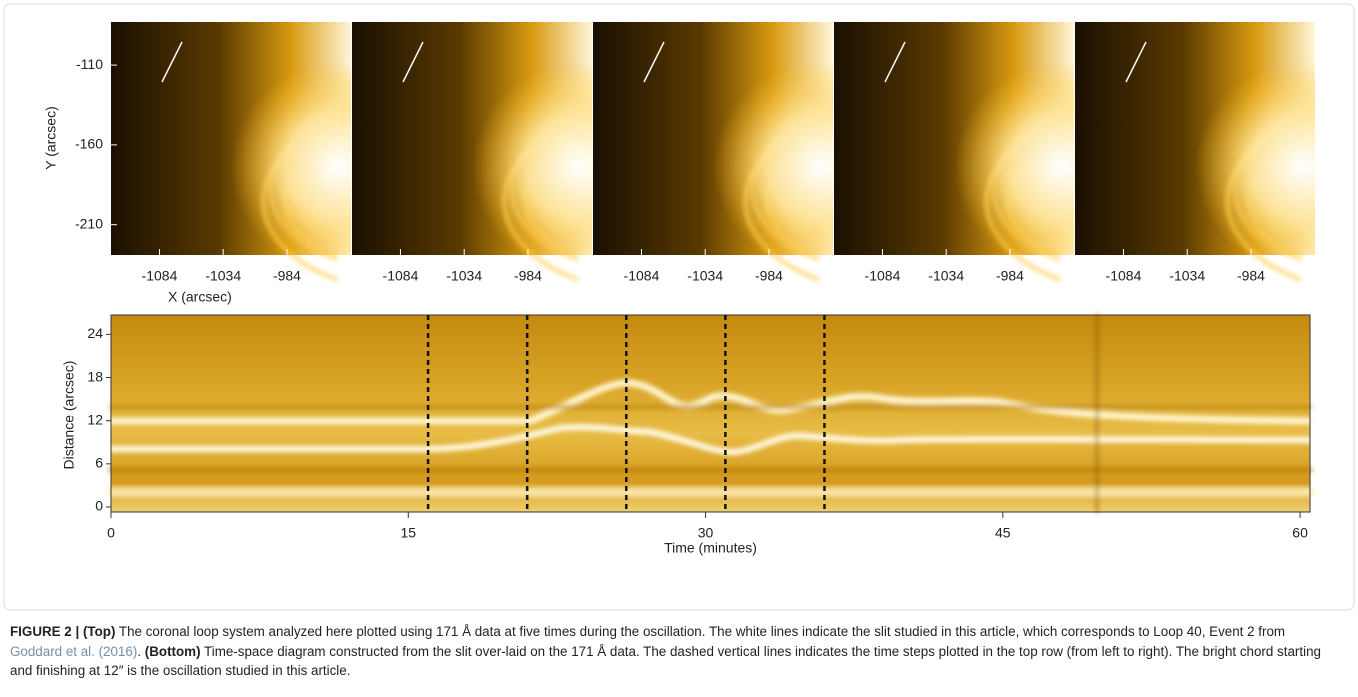 The image size is (1358, 697). I want to click on y-tick-label: 12, so click(95, 419).